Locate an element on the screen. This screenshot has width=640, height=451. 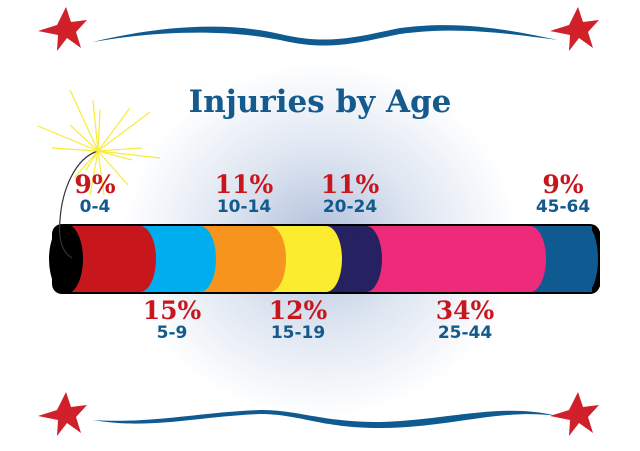
age-range: 15-19 is located at coordinates (298, 333).